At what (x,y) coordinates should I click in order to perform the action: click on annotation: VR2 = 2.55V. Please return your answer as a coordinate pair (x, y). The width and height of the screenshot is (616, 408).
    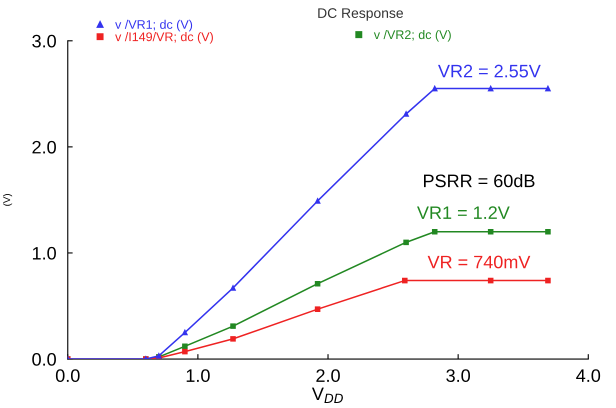
    Looking at the image, I should click on (489, 71).